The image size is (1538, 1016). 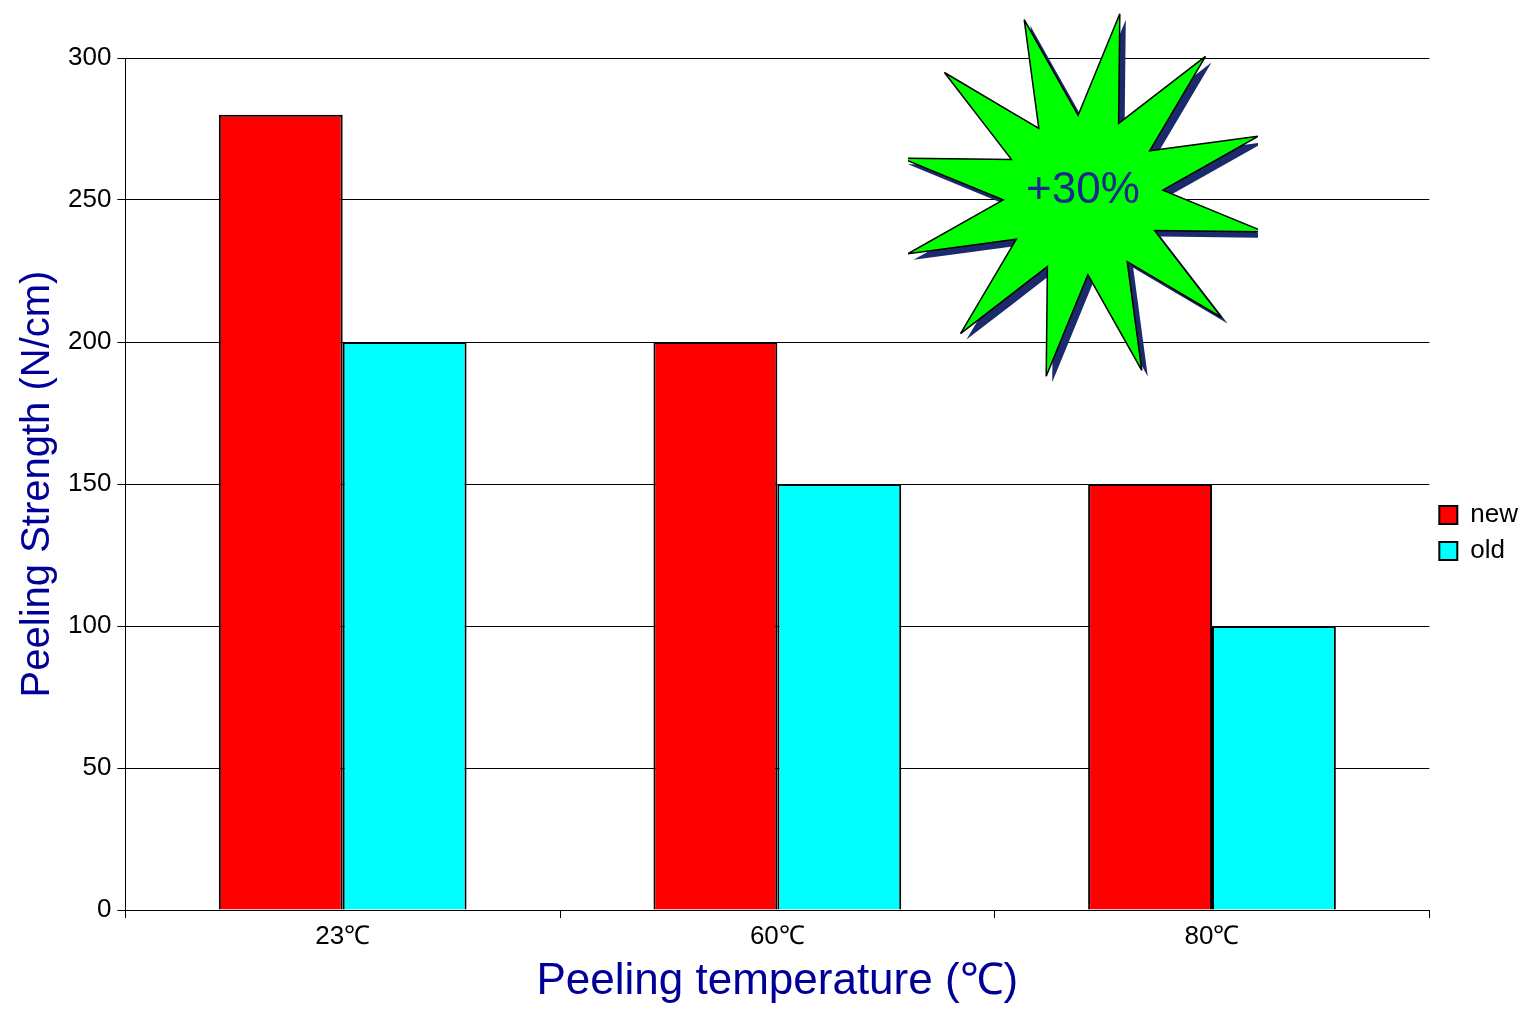 What do you see at coordinates (89, 56) in the screenshot?
I see `y-tick-label: 300` at bounding box center [89, 56].